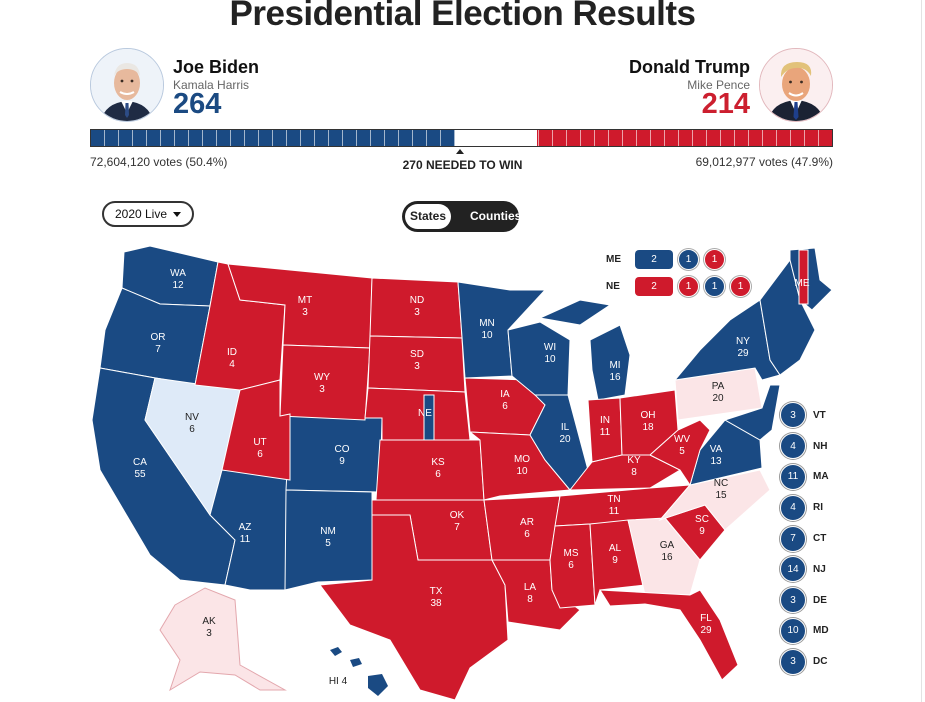 Image resolution: width=925 pixels, height=702 pixels. Describe the element at coordinates (820, 662) in the screenshot. I see `small-state-code: DC` at that location.